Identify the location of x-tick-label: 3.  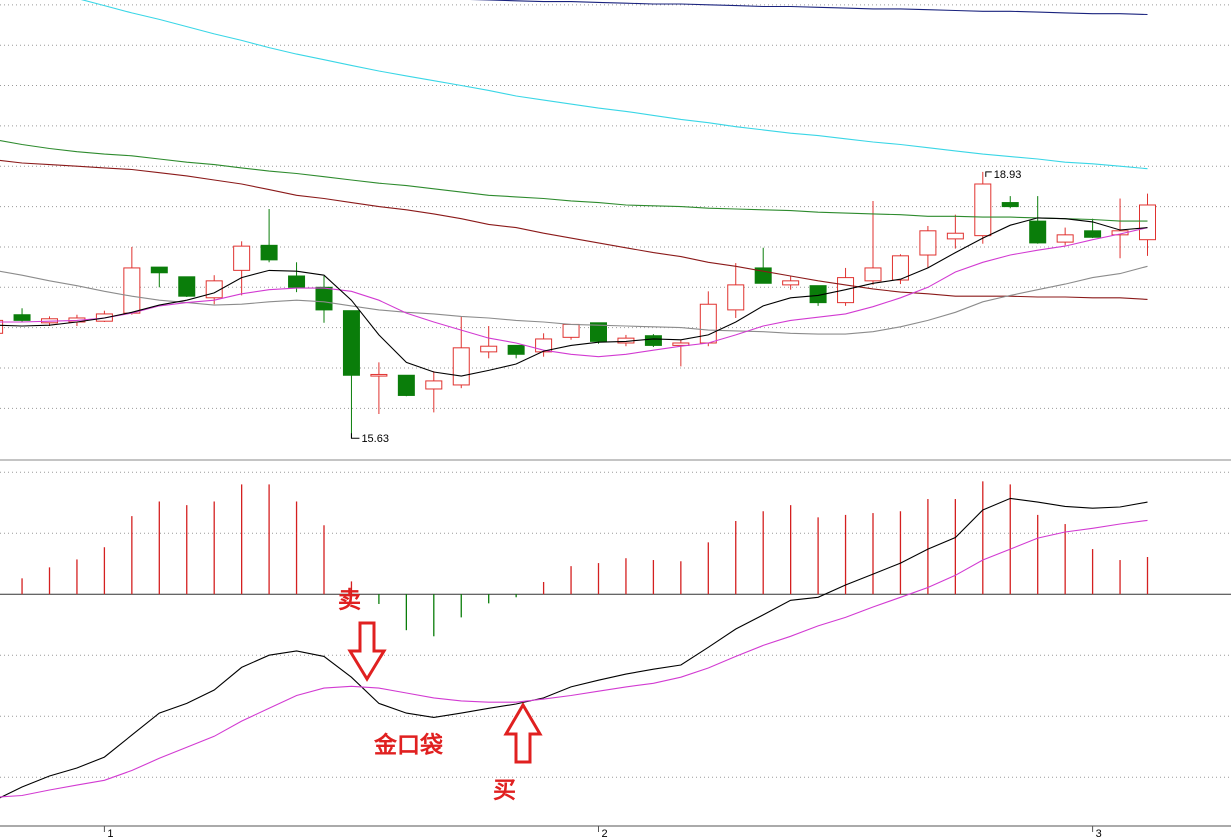
(1099, 834).